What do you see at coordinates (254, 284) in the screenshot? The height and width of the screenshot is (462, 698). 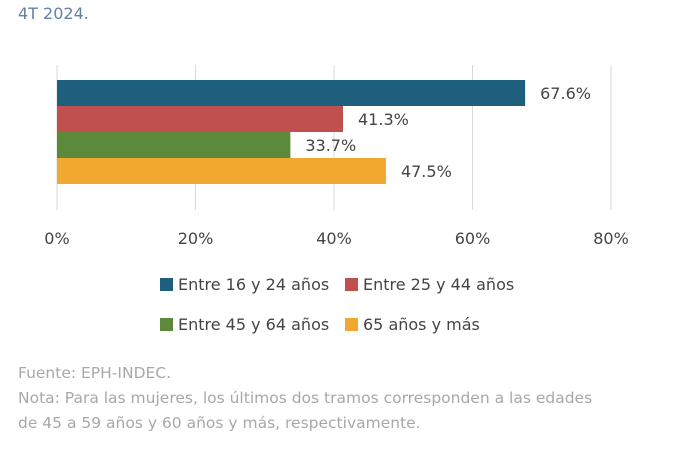 I see `legend-label: Entre 16 y 24 años` at bounding box center [254, 284].